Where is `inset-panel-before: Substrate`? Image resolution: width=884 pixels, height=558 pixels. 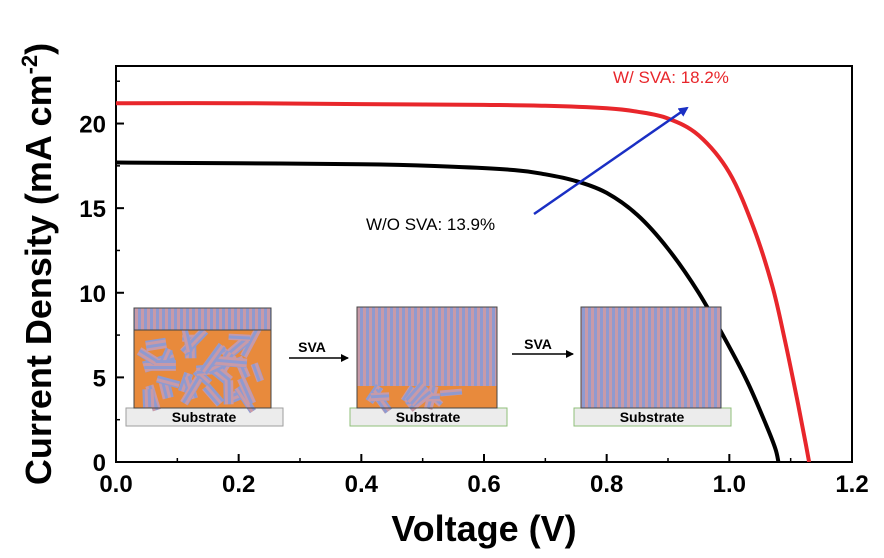 inset-panel-before: Substrate is located at coordinates (204, 367).